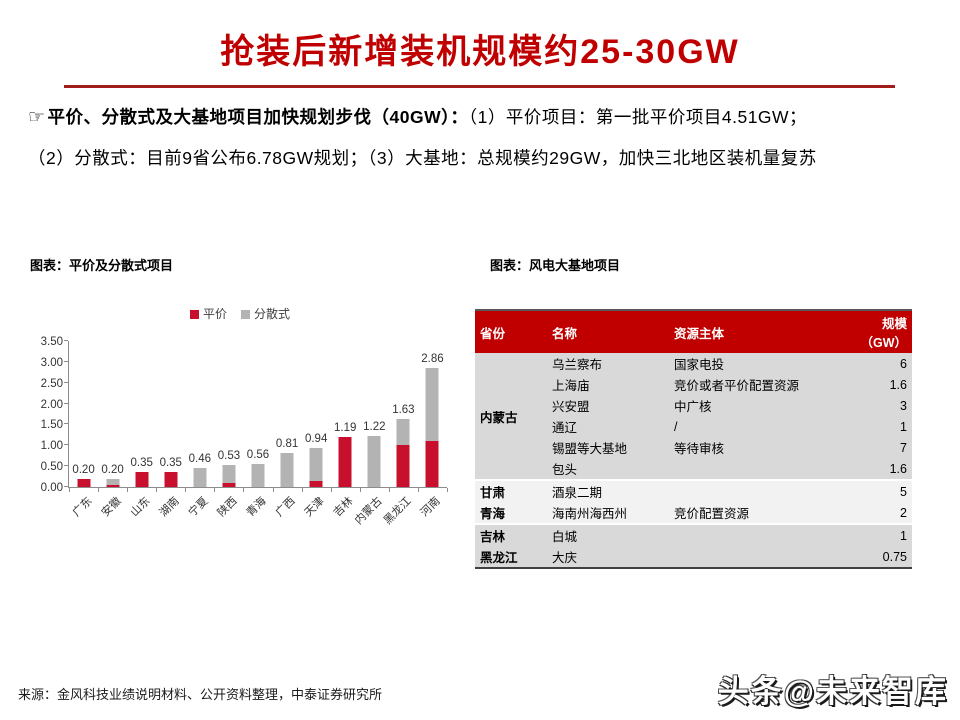 The image size is (960, 720). I want to click on province-cell: 黑龙江, so click(511, 557).